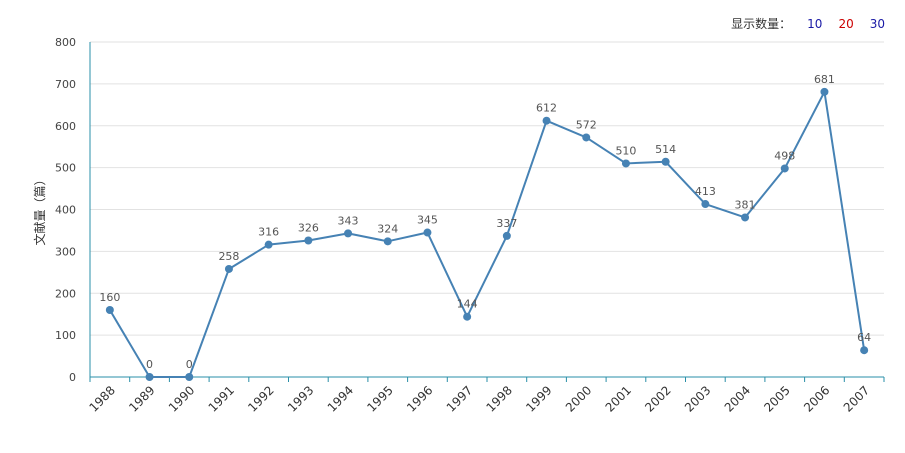 The width and height of the screenshot is (905, 453). I want to click on data-point-2004, so click(745, 217).